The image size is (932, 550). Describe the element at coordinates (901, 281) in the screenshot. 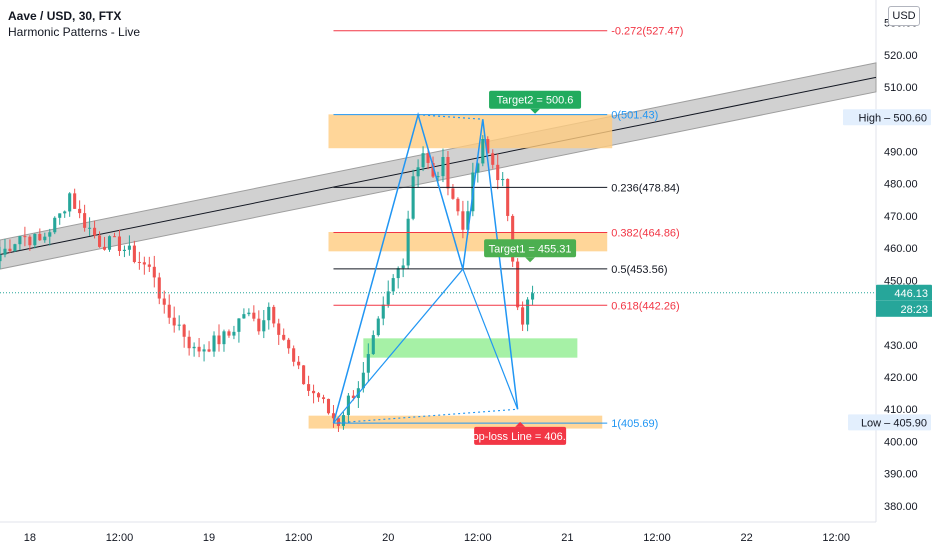

I see `y-tick-label: 450.00` at that location.